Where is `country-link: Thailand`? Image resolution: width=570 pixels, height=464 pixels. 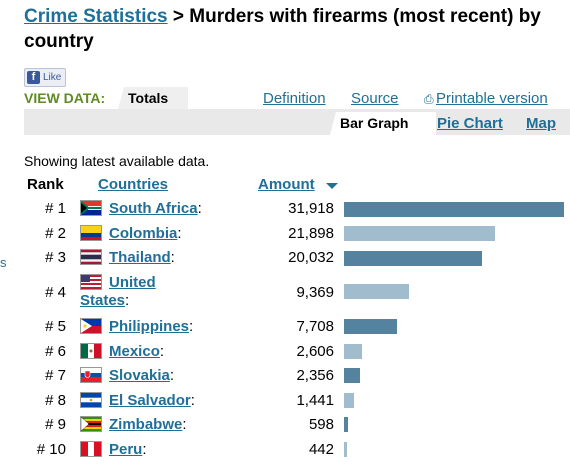 country-link: Thailand is located at coordinates (140, 257).